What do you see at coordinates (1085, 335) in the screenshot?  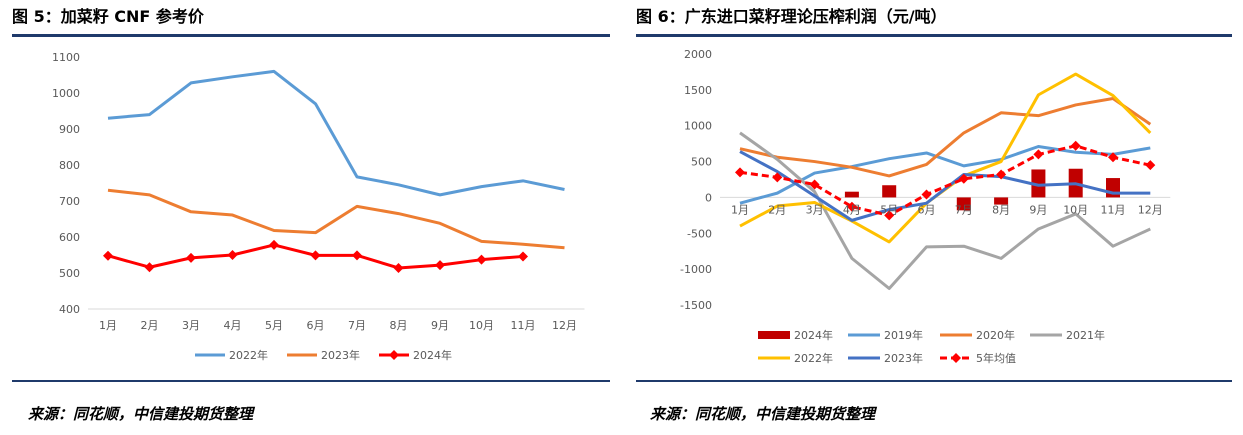 I see `legend-label: 2021年` at bounding box center [1085, 335].